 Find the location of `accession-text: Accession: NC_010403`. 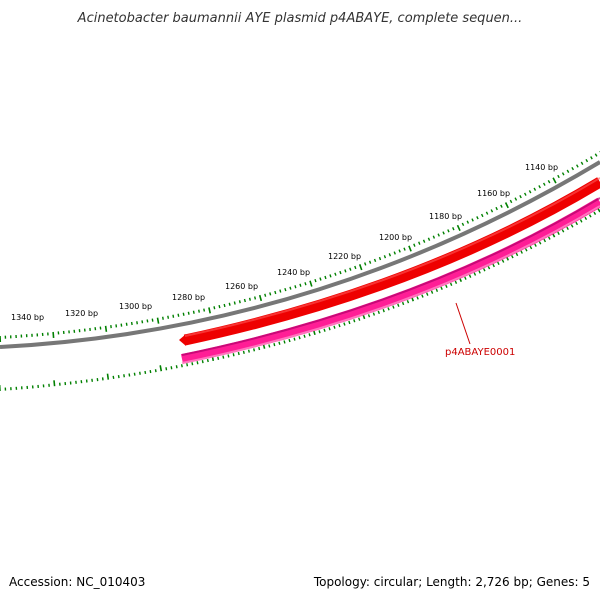

accession-text: Accession: NC_010403 is located at coordinates (77, 582).